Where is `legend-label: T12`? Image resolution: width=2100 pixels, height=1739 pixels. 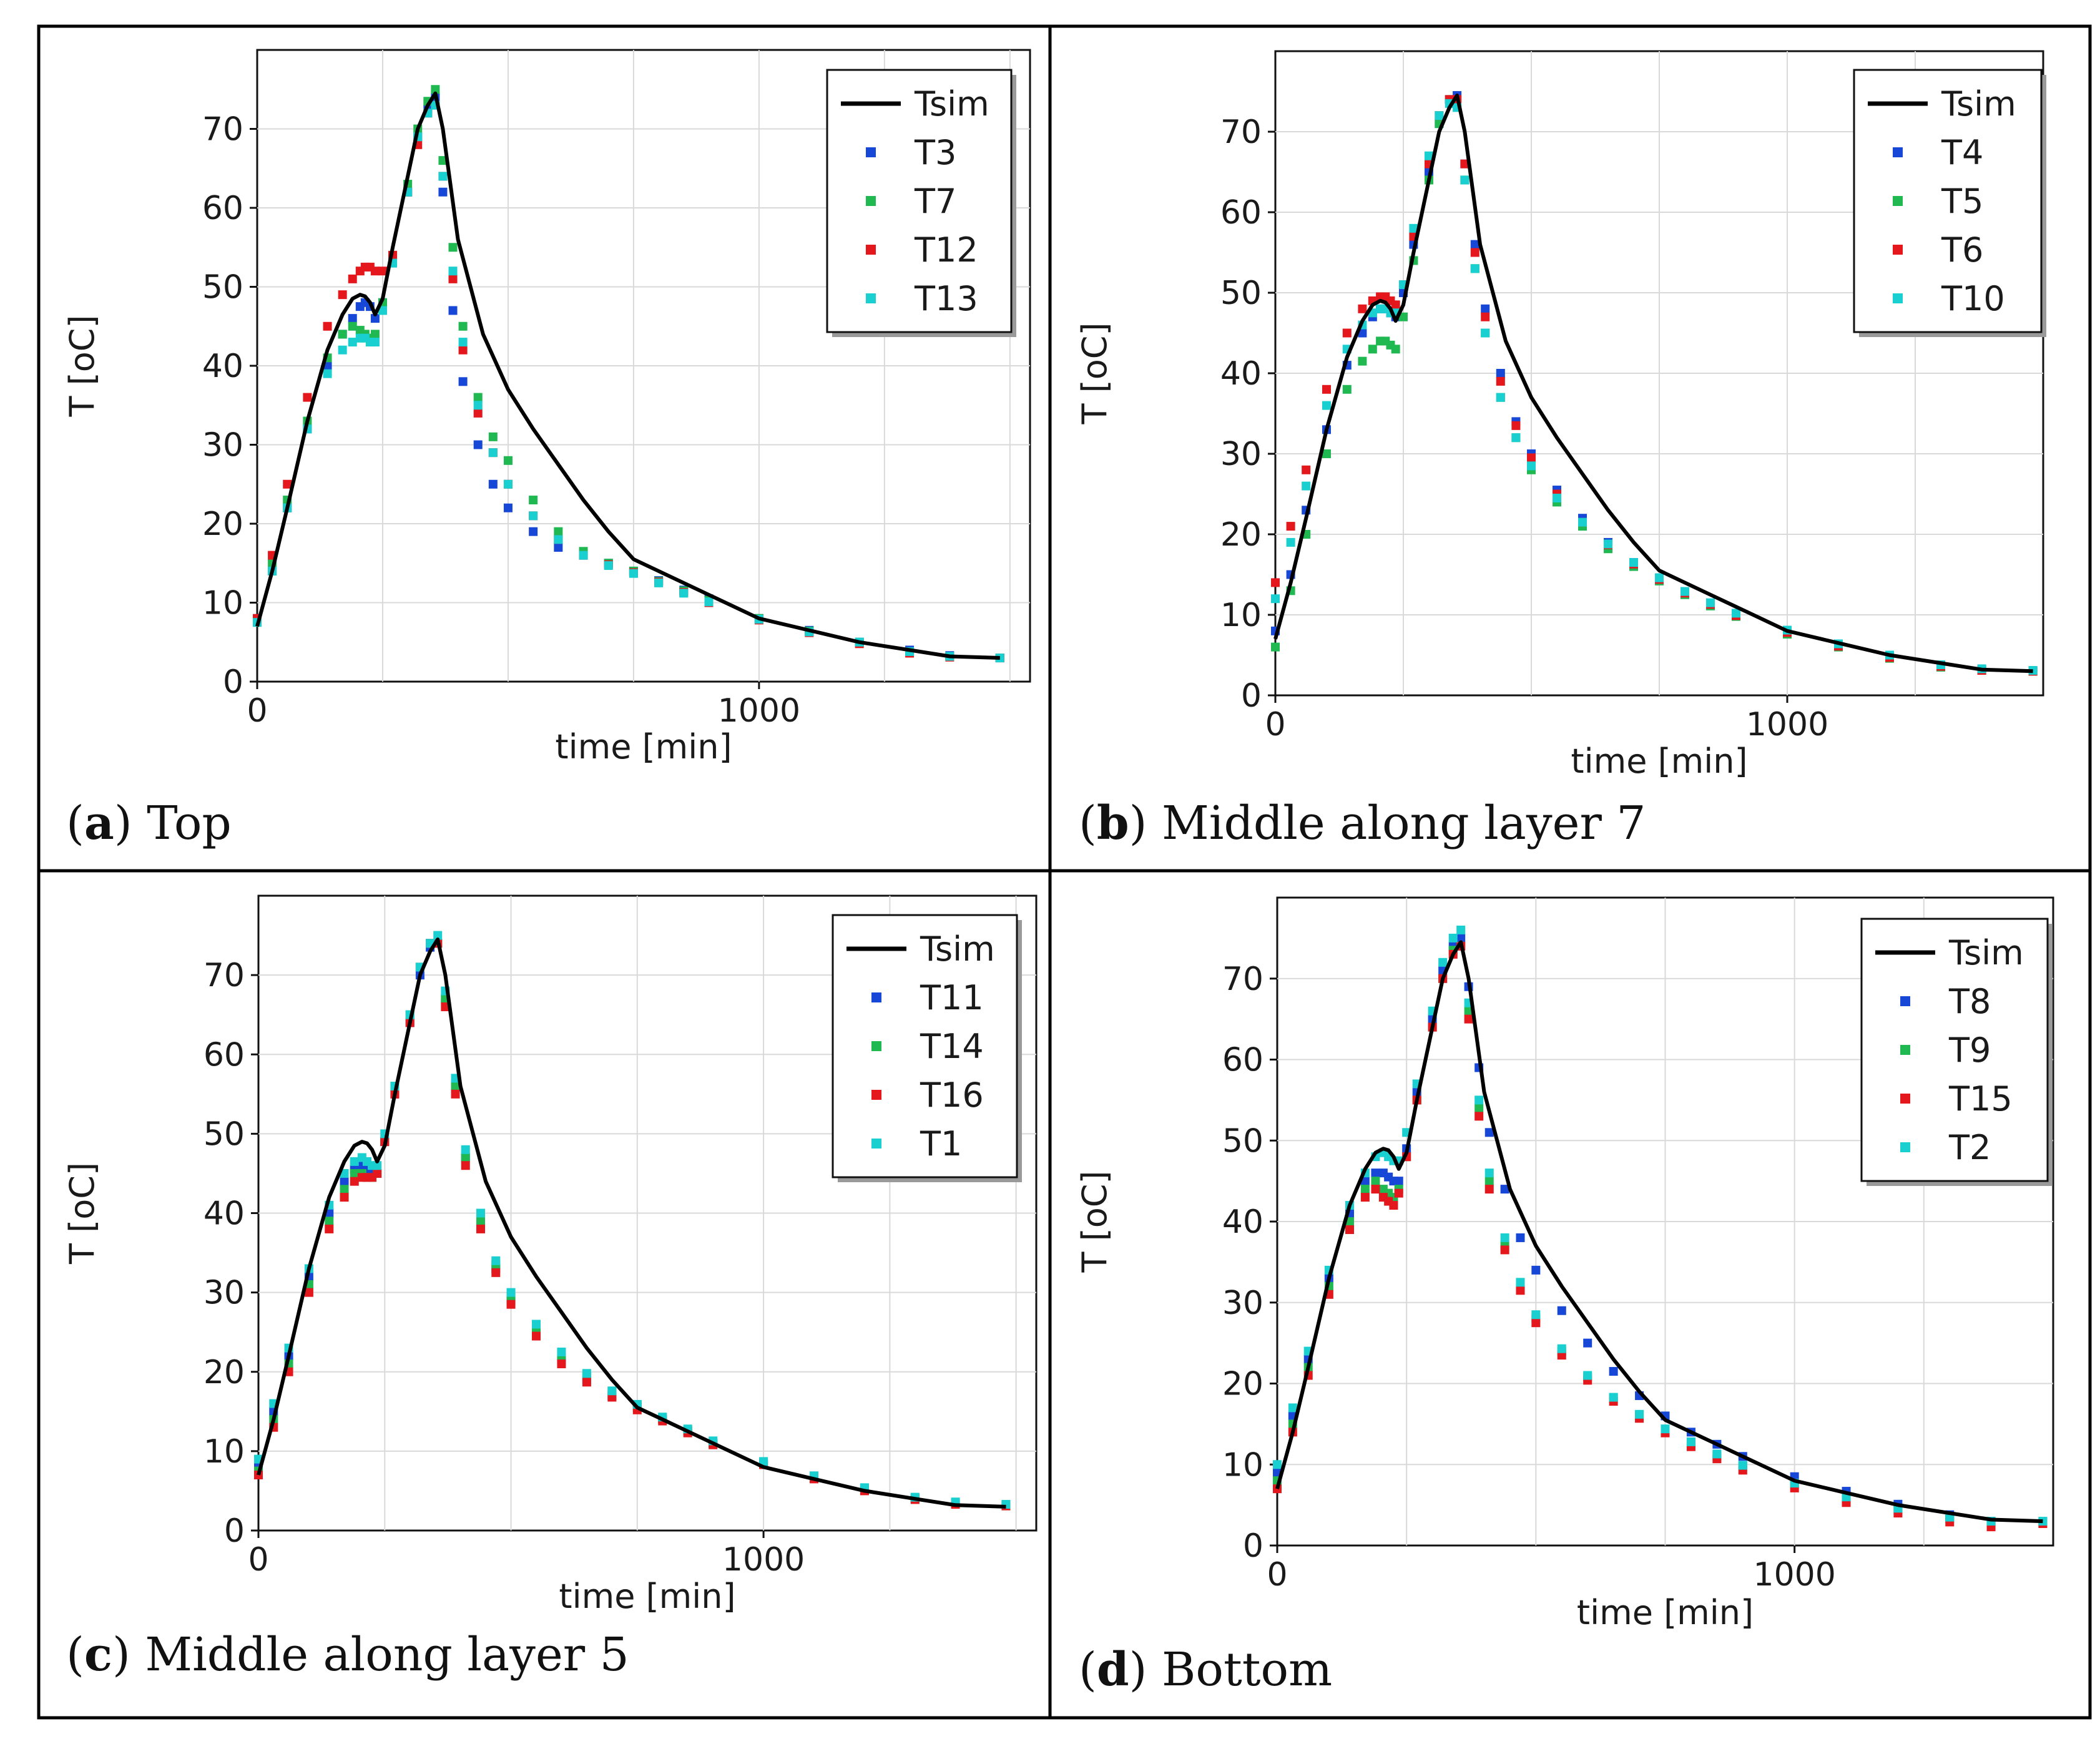 legend-label: T12 is located at coordinates (946, 250).